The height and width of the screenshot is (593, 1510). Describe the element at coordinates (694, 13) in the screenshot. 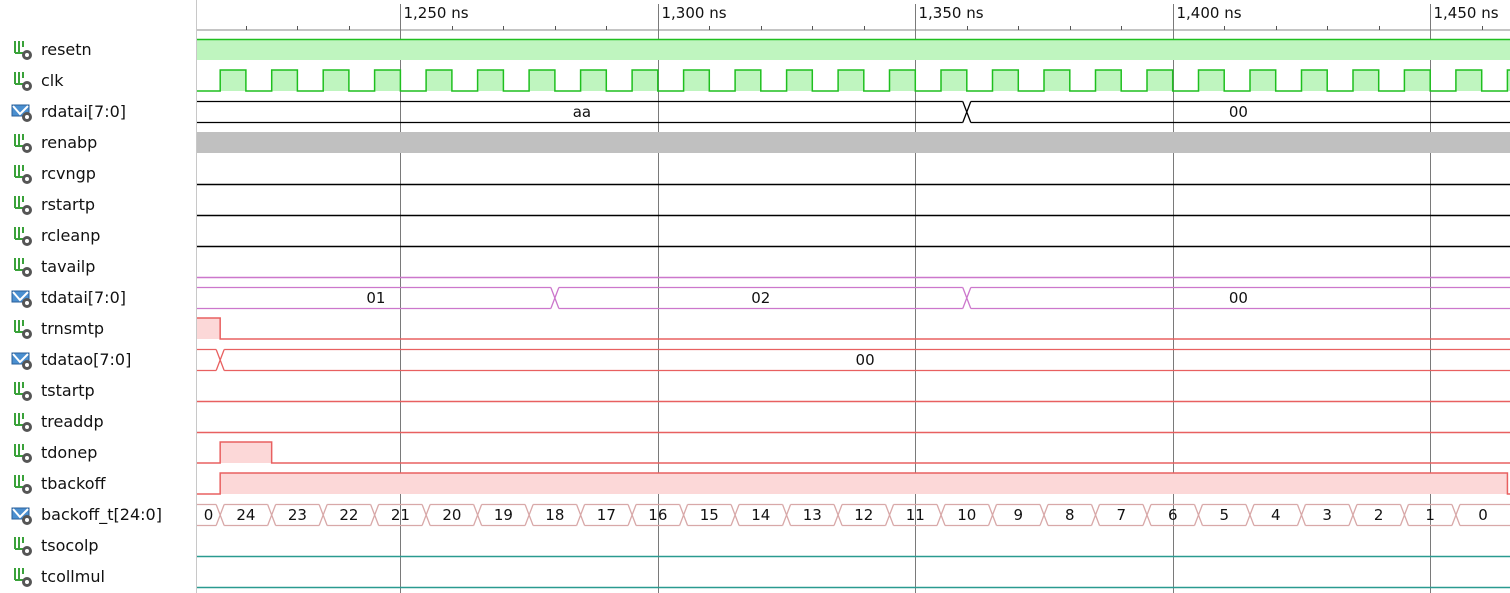

I see `time-label: 1,300 ns` at that location.